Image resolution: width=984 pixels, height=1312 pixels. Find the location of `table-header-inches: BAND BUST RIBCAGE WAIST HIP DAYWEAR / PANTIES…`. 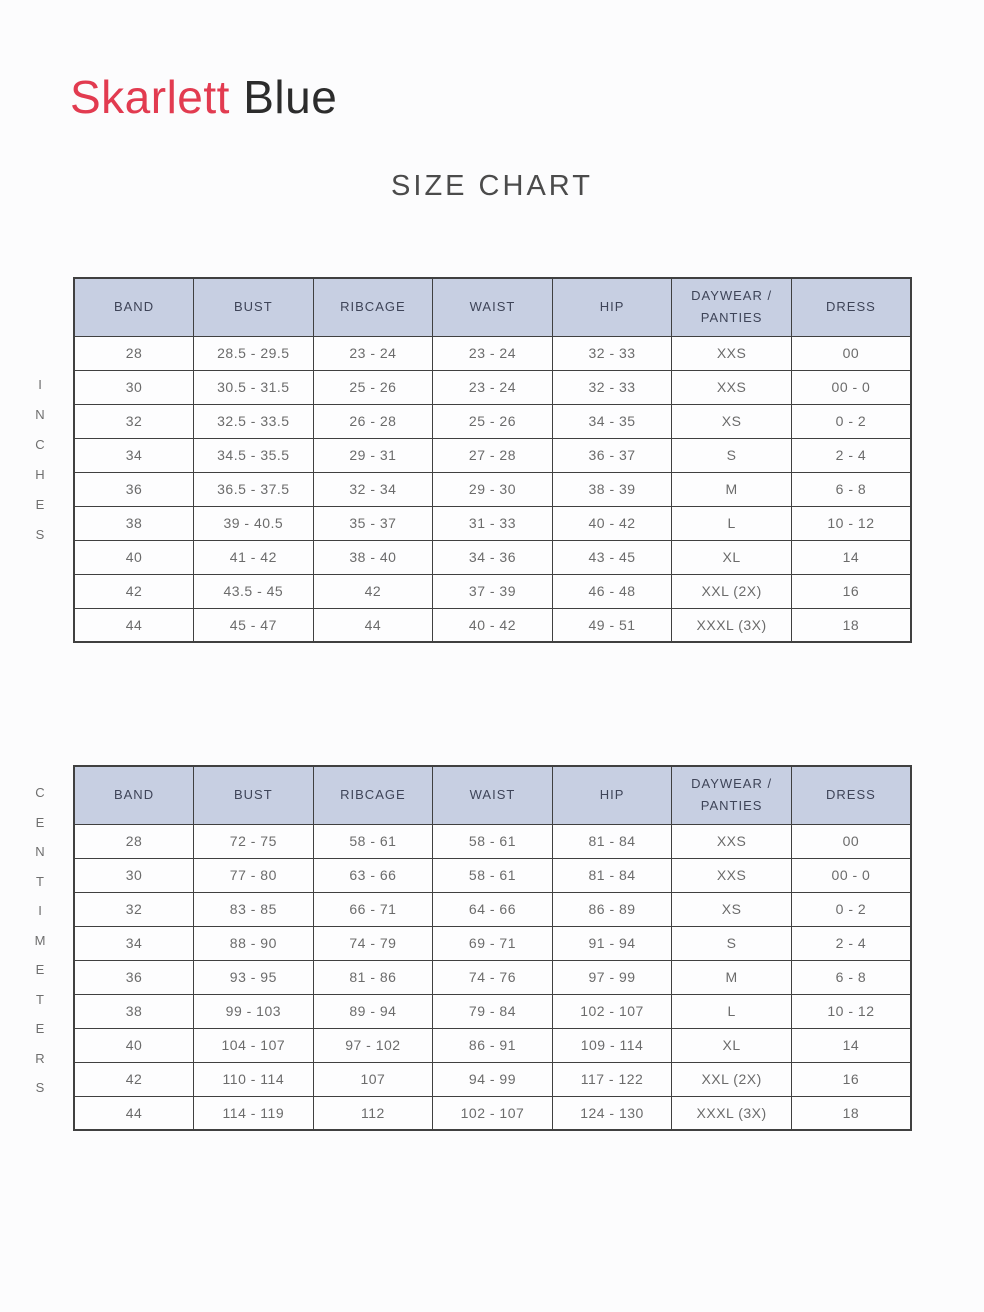

table-header-inches: BAND BUST RIBCAGE WAIST HIP DAYWEAR / PANTIES… is located at coordinates (492, 307).